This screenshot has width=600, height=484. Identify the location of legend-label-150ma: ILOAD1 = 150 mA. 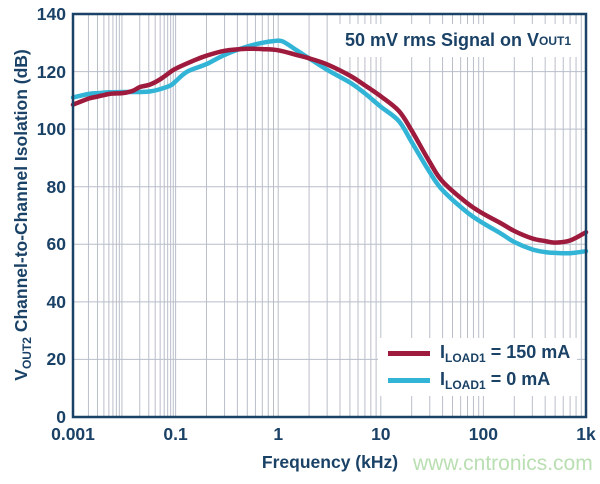
(505, 353).